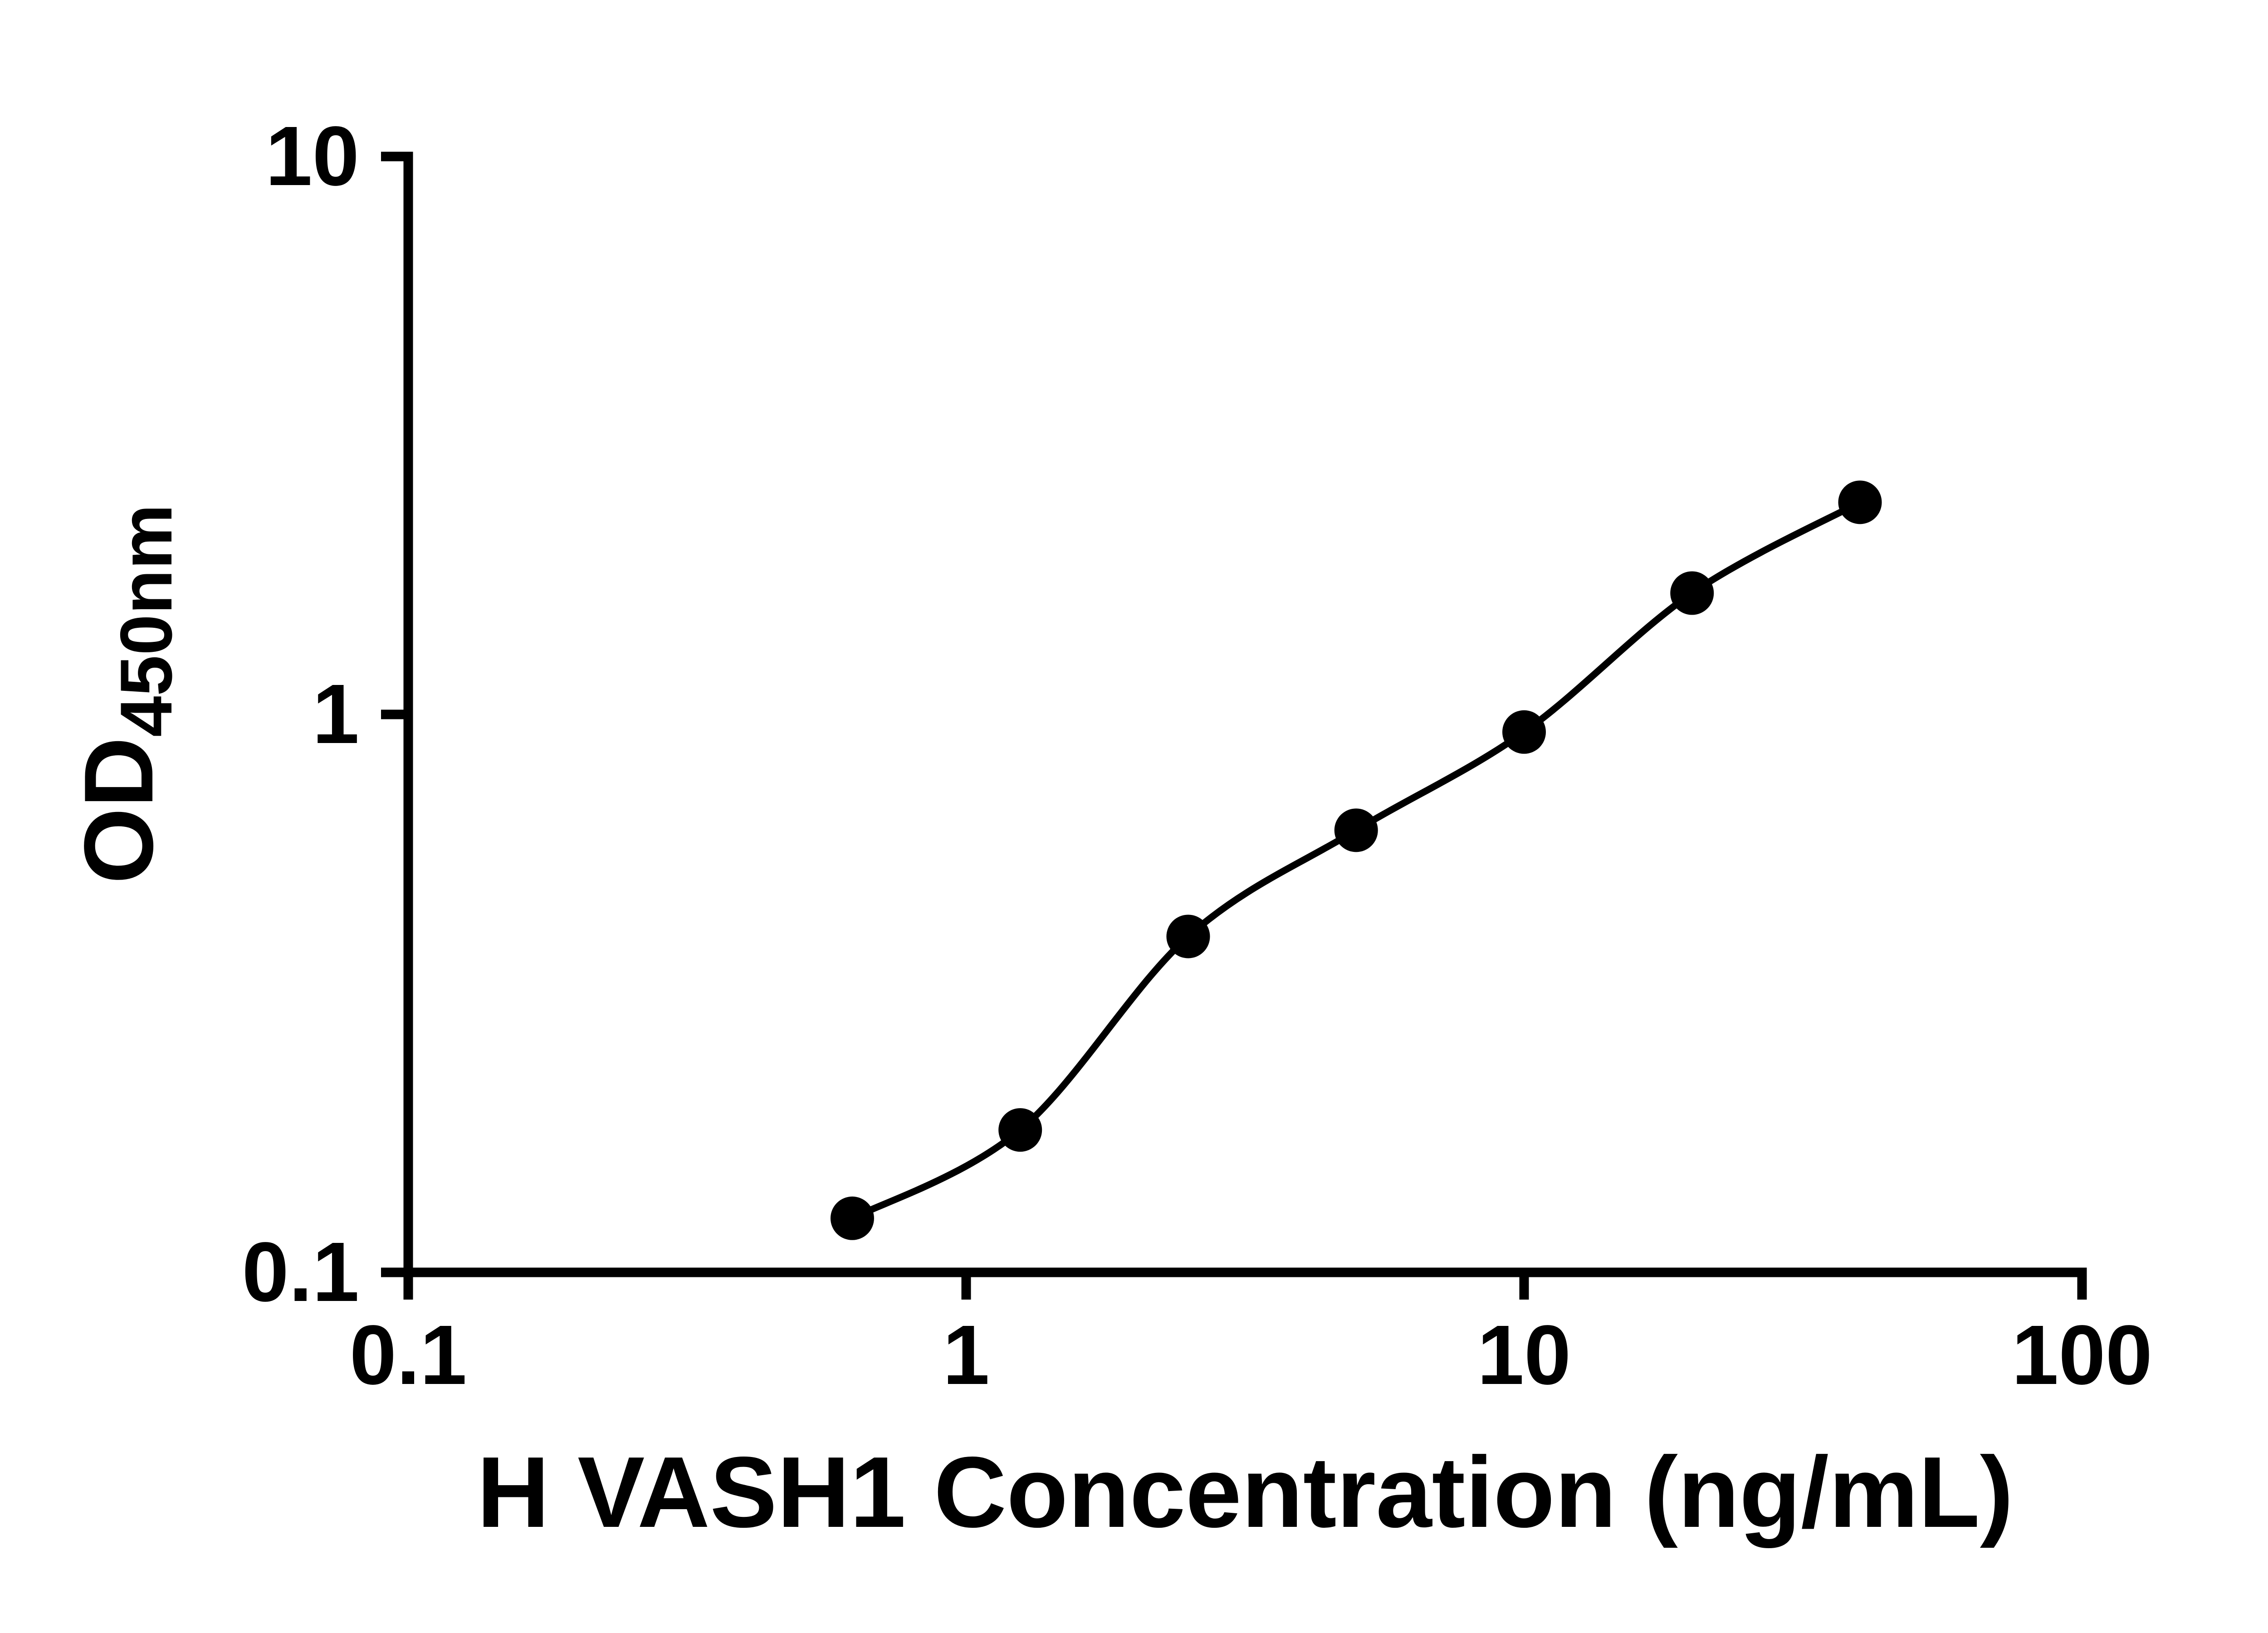 The height and width of the screenshot is (1633, 2268). I want to click on x-tick-label: 1, so click(966, 1355).